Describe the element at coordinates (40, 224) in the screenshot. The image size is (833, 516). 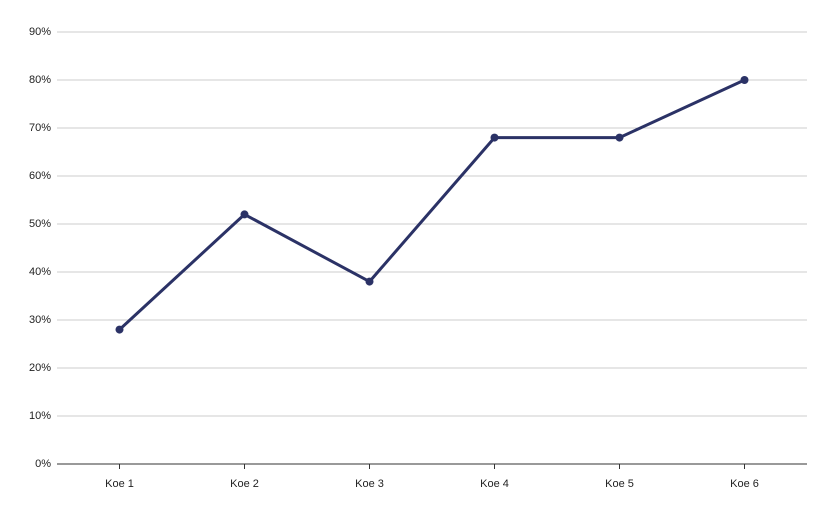
I see `y-tick-label: 50%` at that location.